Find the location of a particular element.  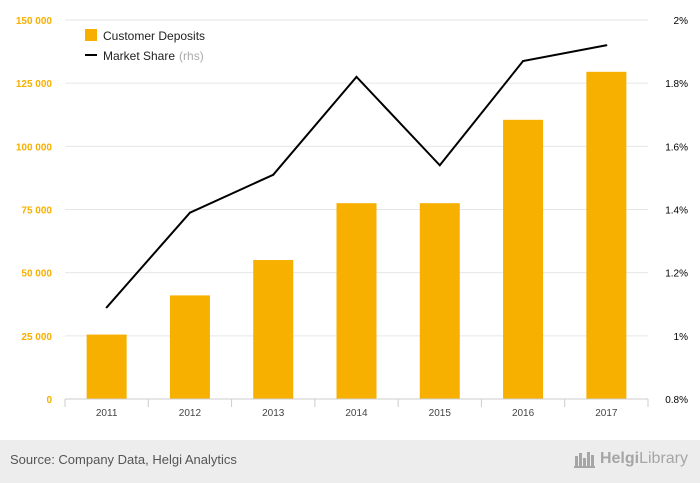

x-tick-label: 2014 is located at coordinates (356, 413).